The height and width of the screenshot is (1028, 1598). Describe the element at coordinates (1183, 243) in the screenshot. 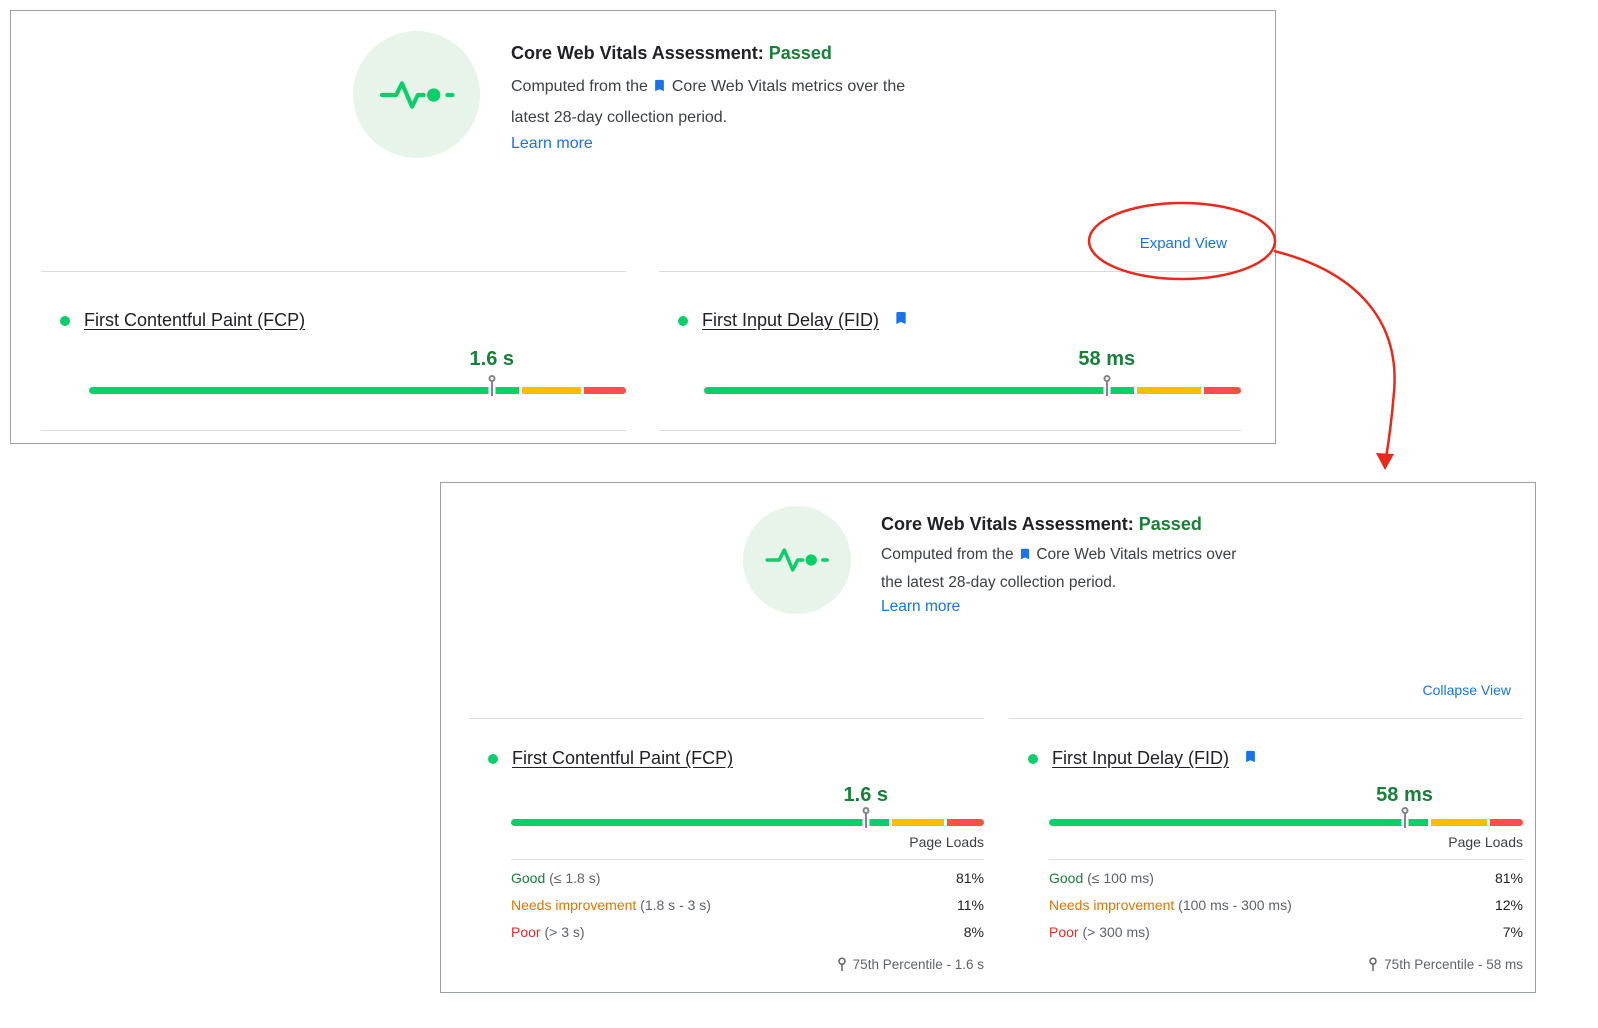

I see `expand-view-link: Expand View` at that location.